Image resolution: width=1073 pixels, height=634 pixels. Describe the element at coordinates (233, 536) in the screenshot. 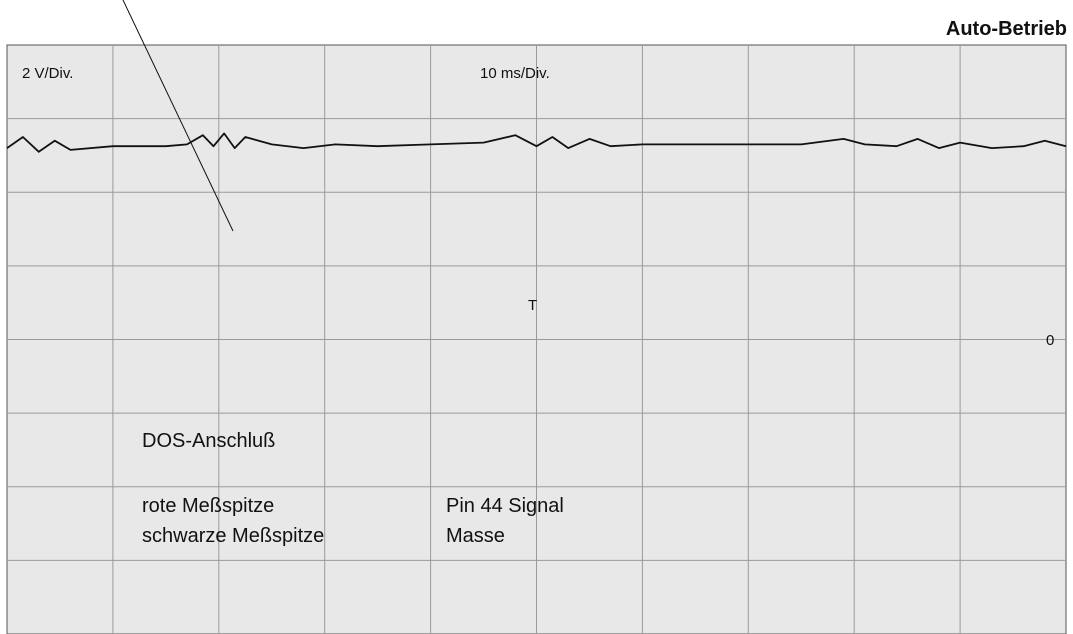

I see `probe-black-label: schwarze Meßspitze` at that location.